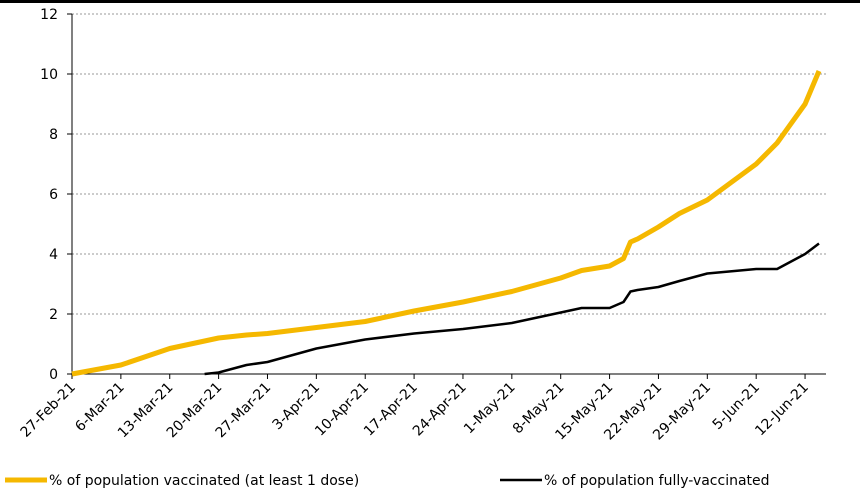  I want to click on legend-label: % of population fully-vaccinated, so click(657, 481).